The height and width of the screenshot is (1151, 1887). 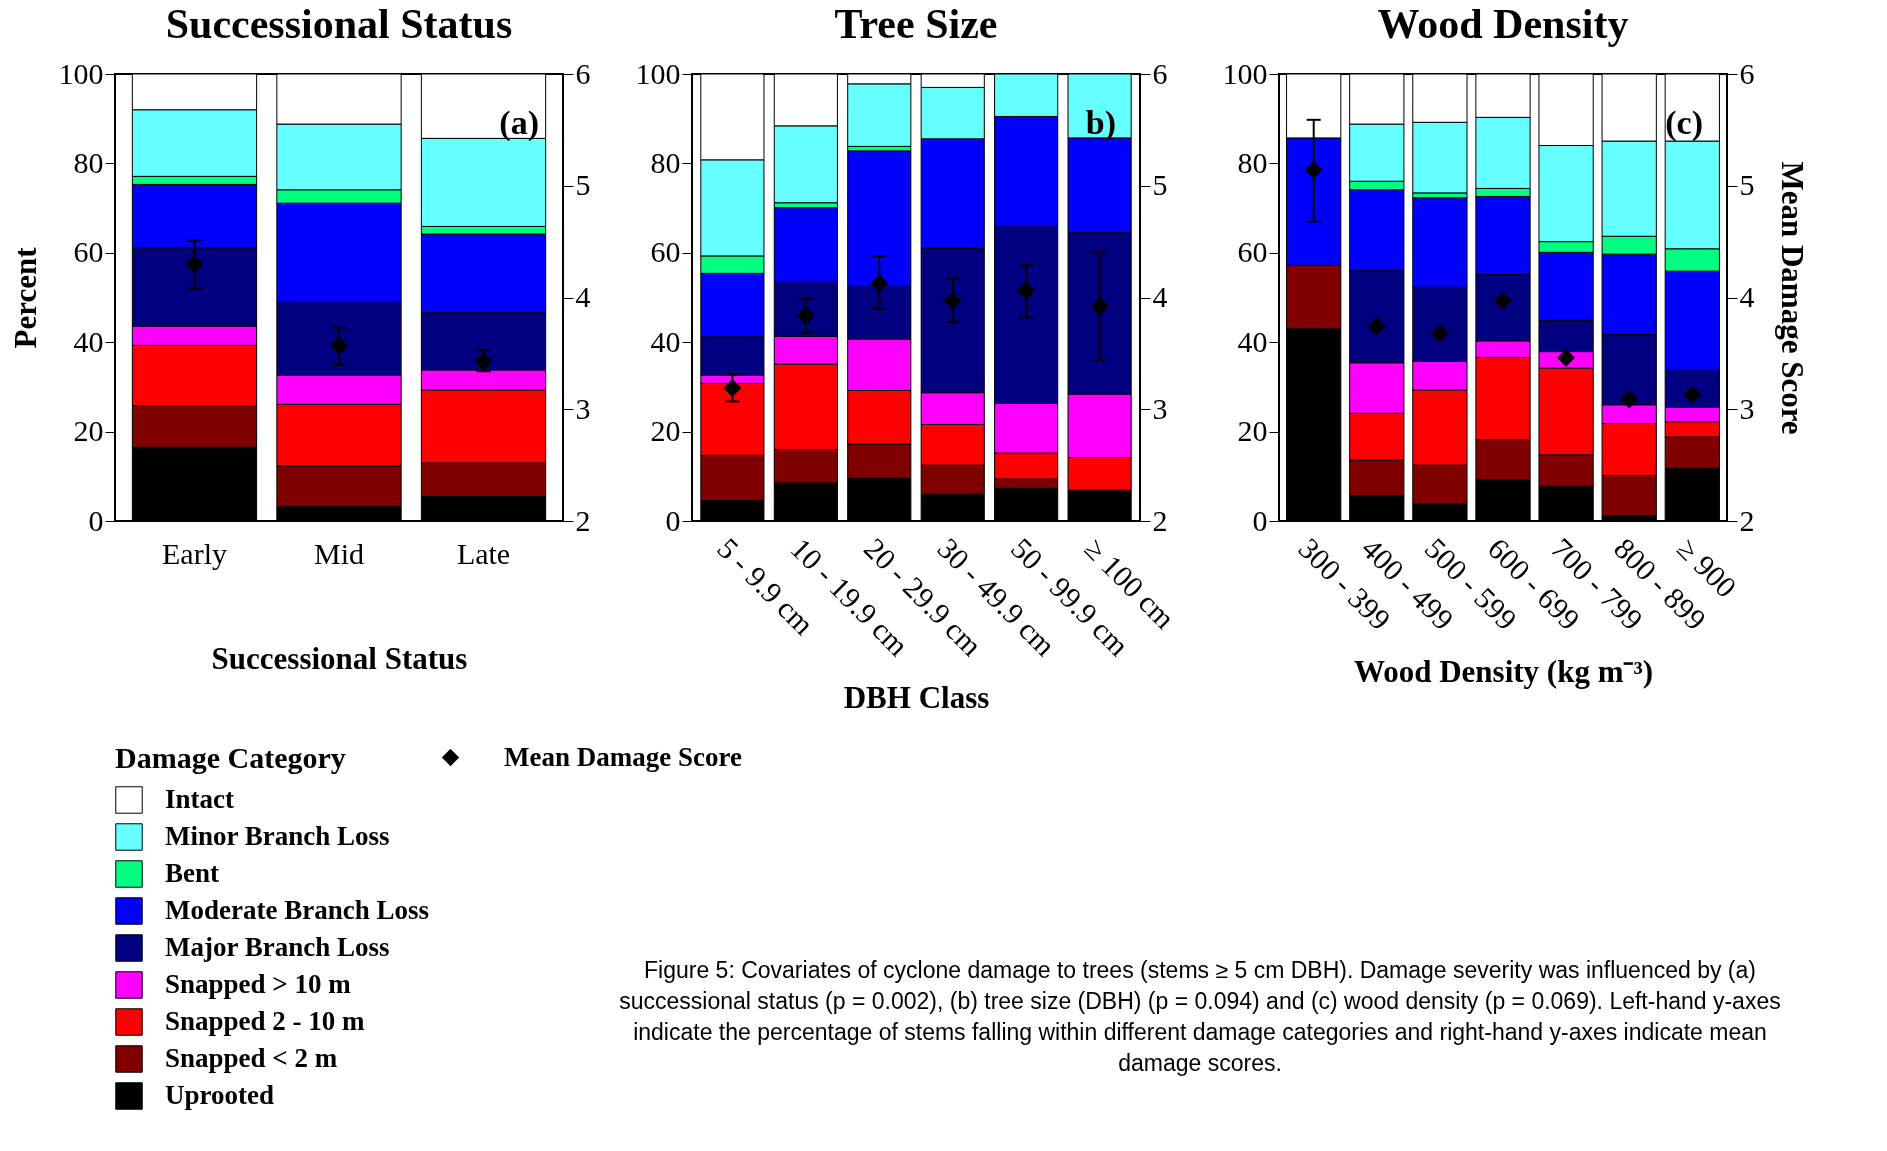 What do you see at coordinates (297, 910) in the screenshot?
I see `legend-label: Moderate Branch Loss` at bounding box center [297, 910].